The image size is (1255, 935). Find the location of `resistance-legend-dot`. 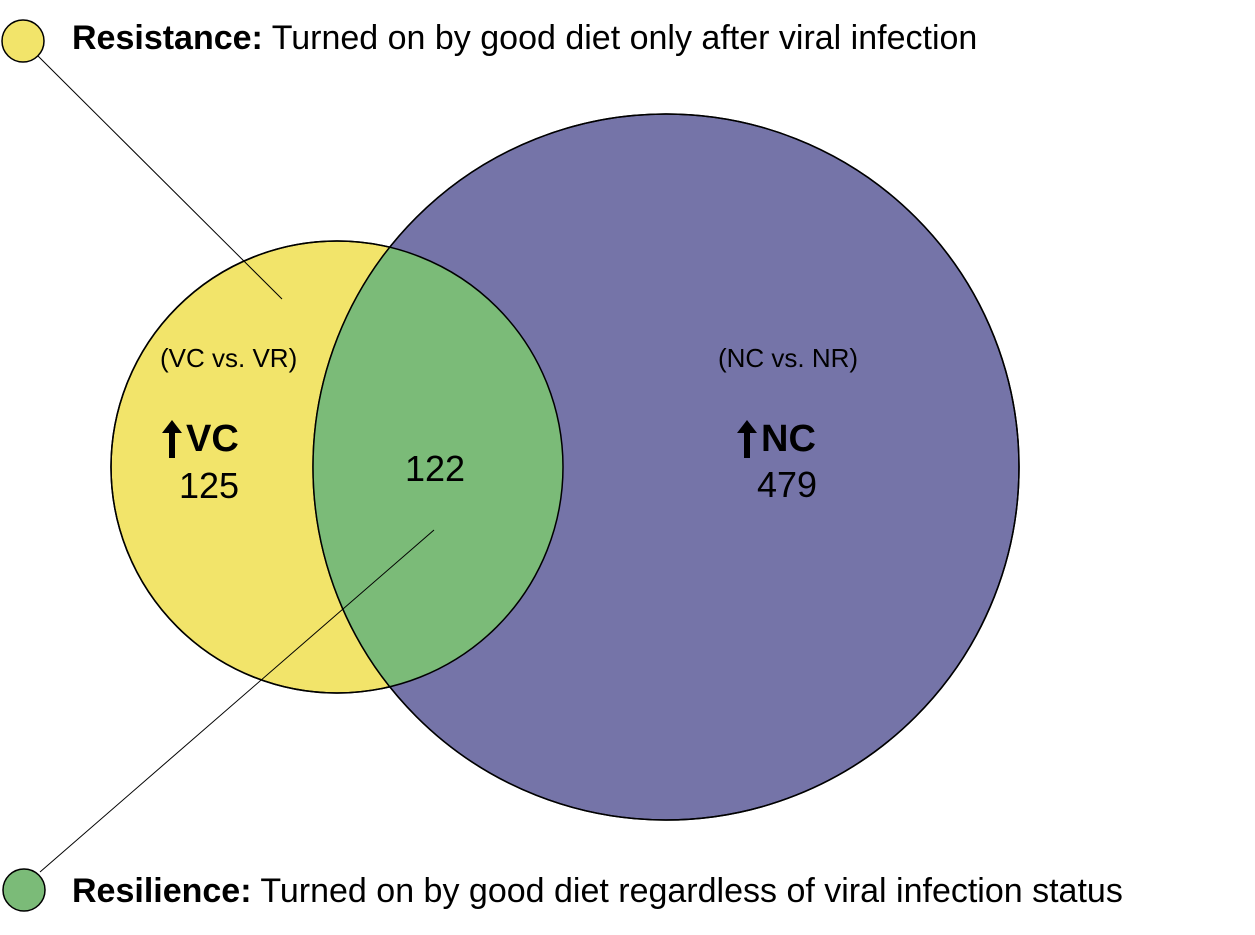

resistance-legend-dot is located at coordinates (23, 41).